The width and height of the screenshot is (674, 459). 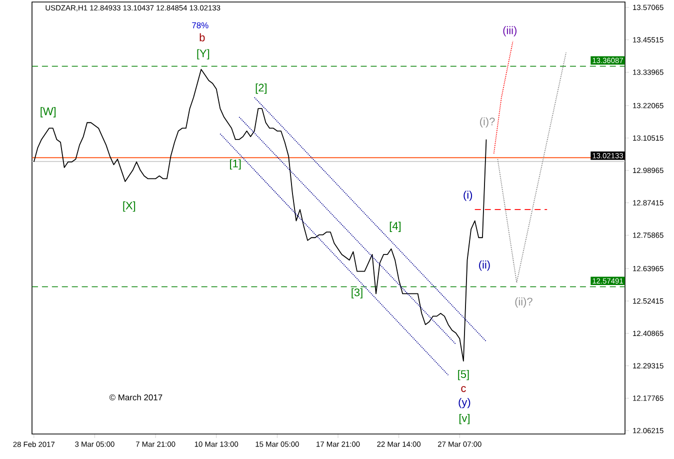 What do you see at coordinates (468, 195) in the screenshot?
I see `annotation: (i)` at bounding box center [468, 195].